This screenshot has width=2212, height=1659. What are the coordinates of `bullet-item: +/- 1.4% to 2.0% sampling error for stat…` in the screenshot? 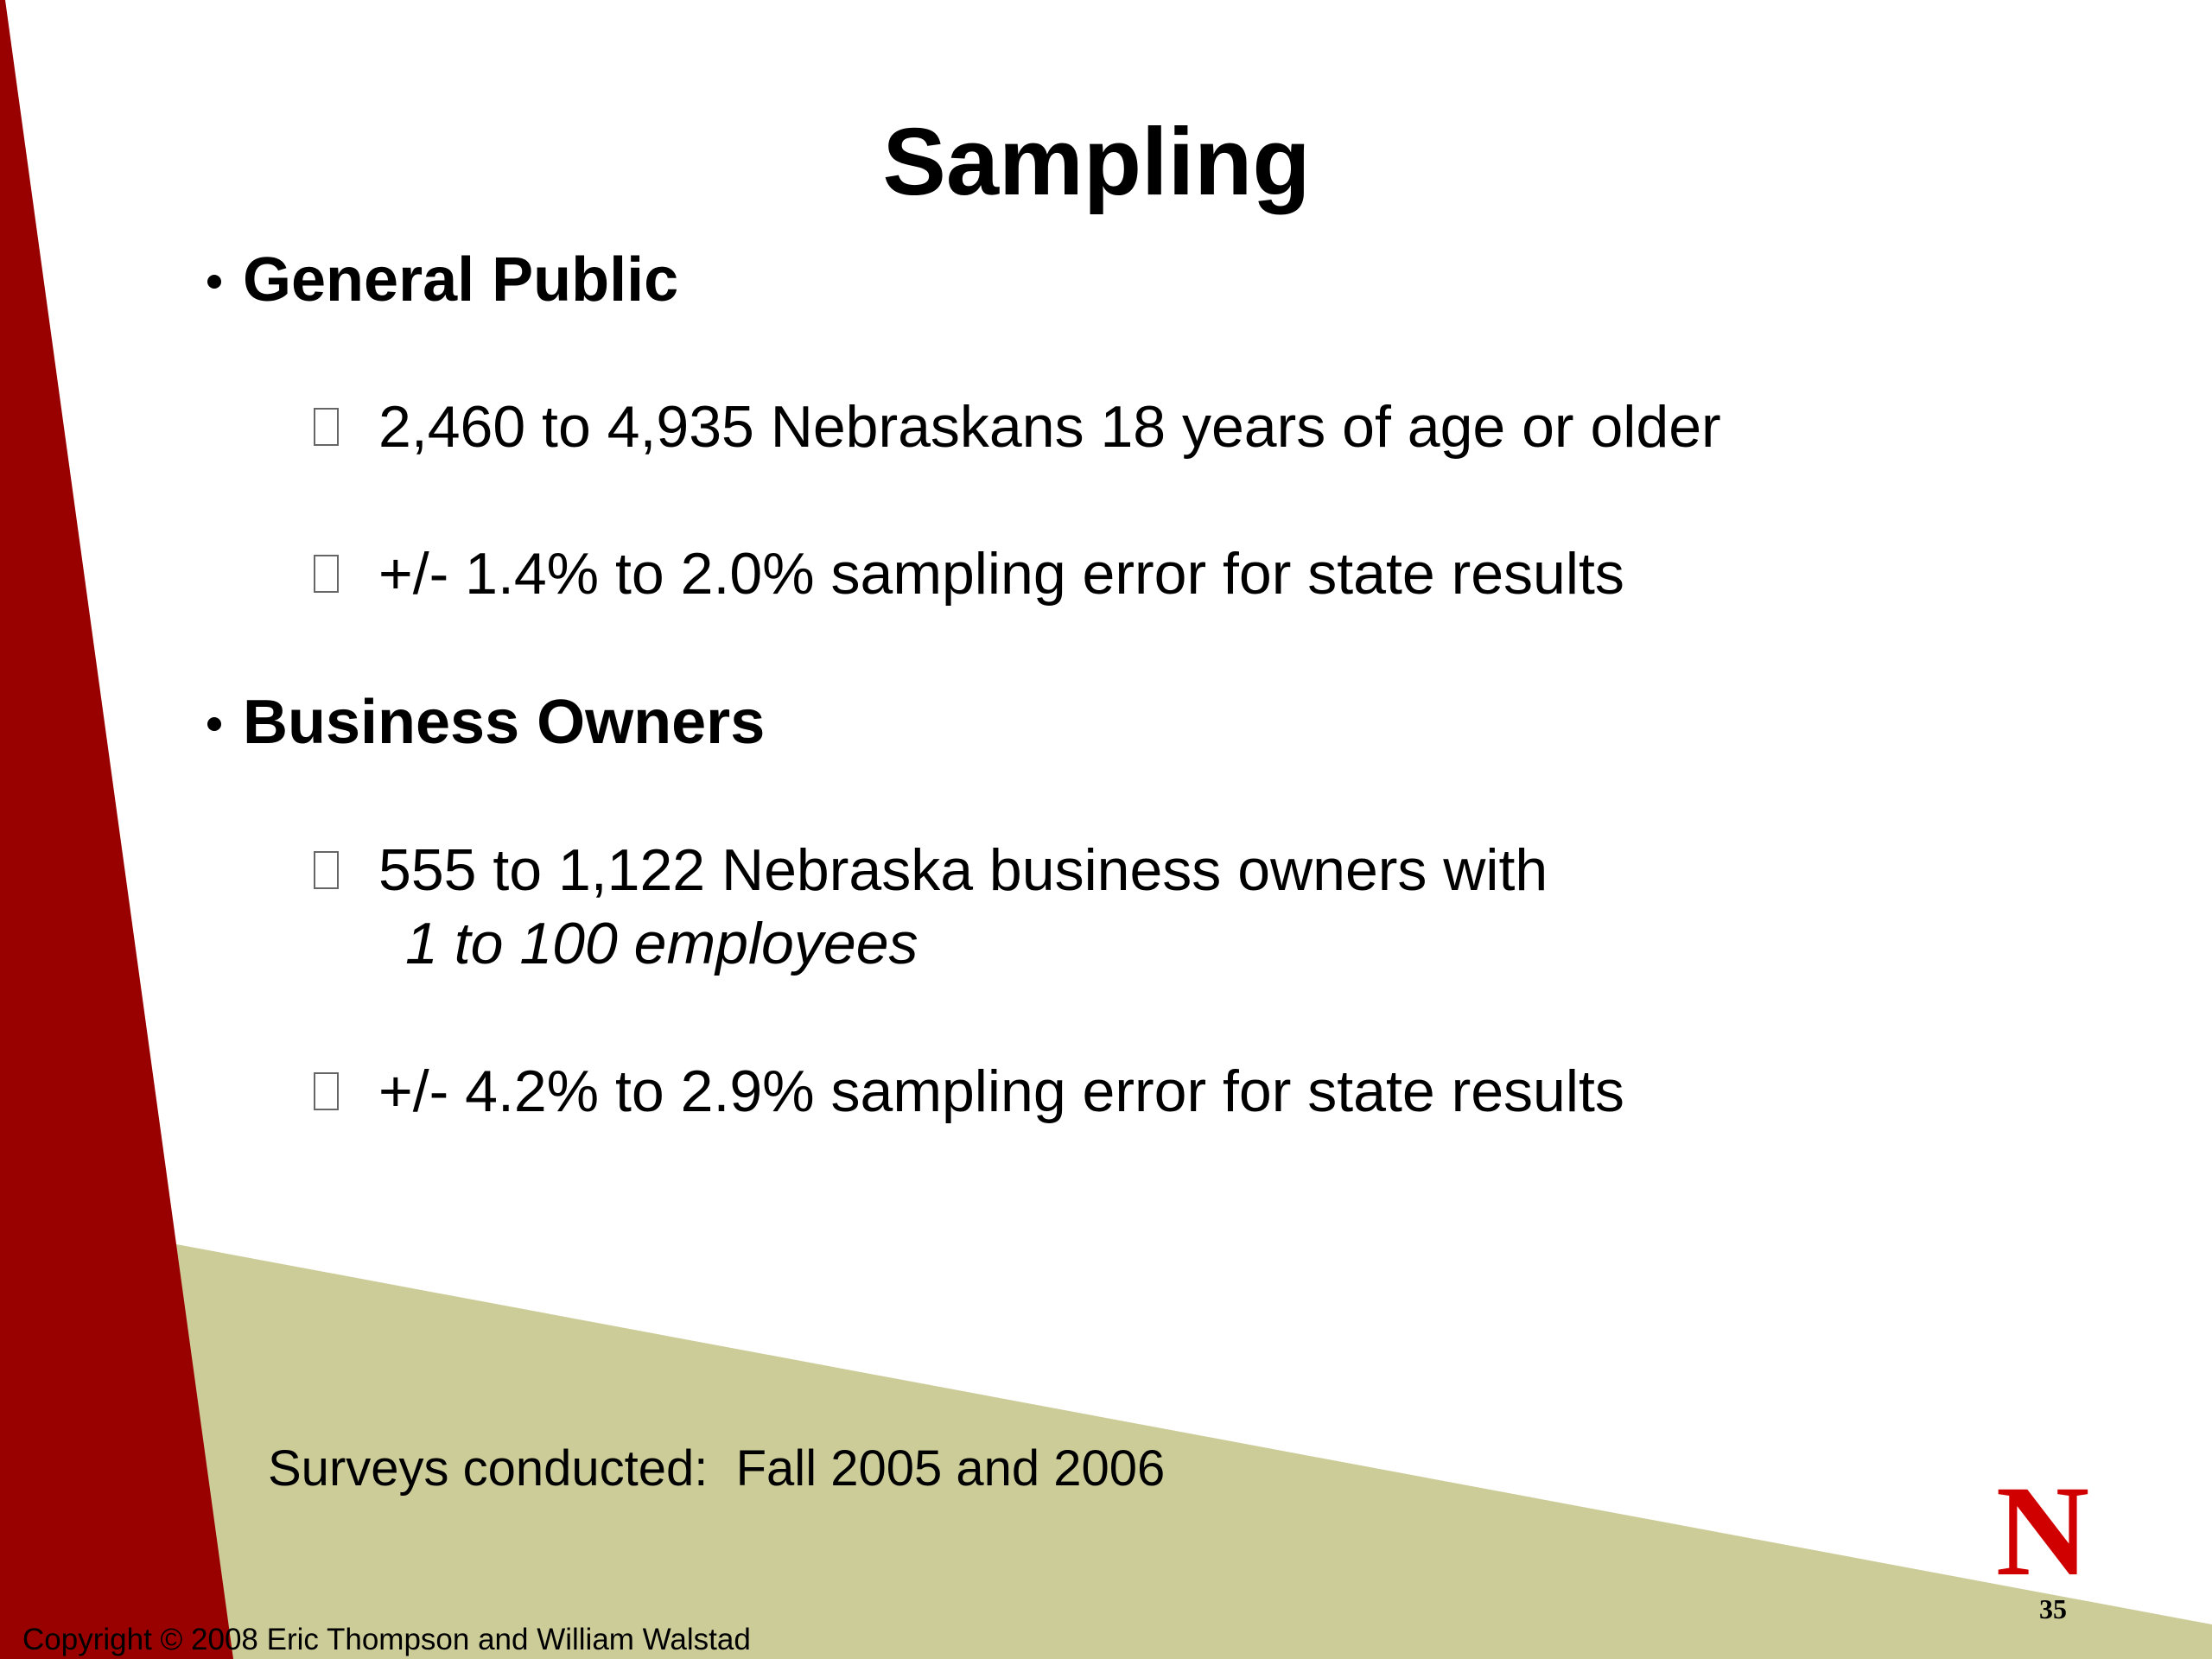 It's located at (1001, 574).